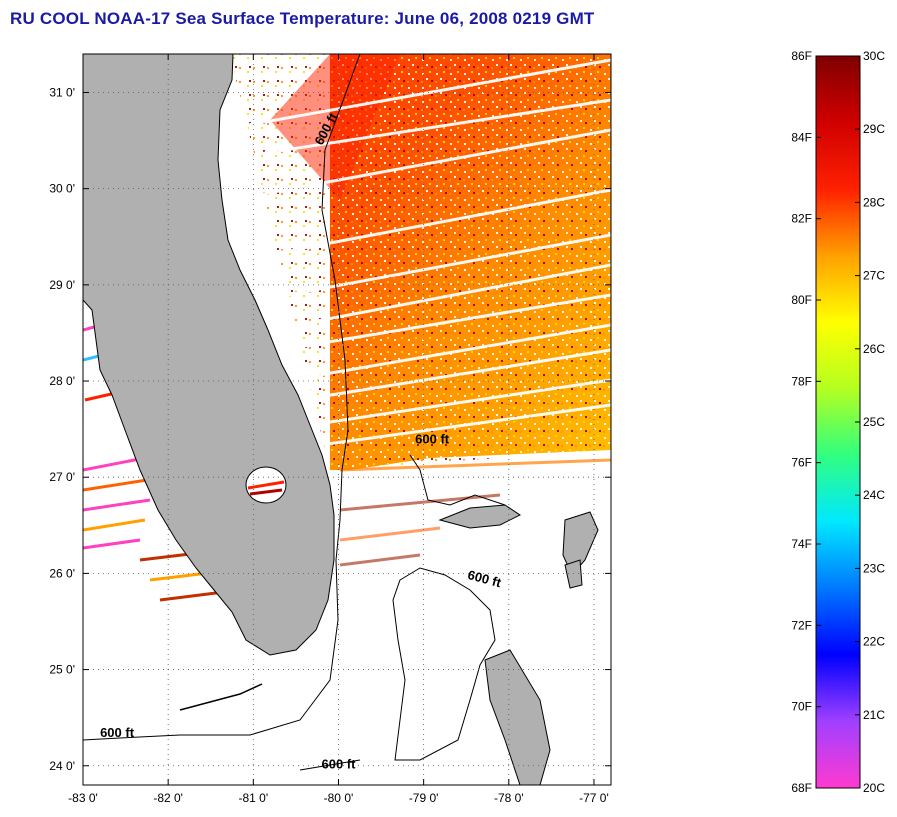  What do you see at coordinates (874, 715) in the screenshot?
I see `colorbar-c-label: 21C` at bounding box center [874, 715].